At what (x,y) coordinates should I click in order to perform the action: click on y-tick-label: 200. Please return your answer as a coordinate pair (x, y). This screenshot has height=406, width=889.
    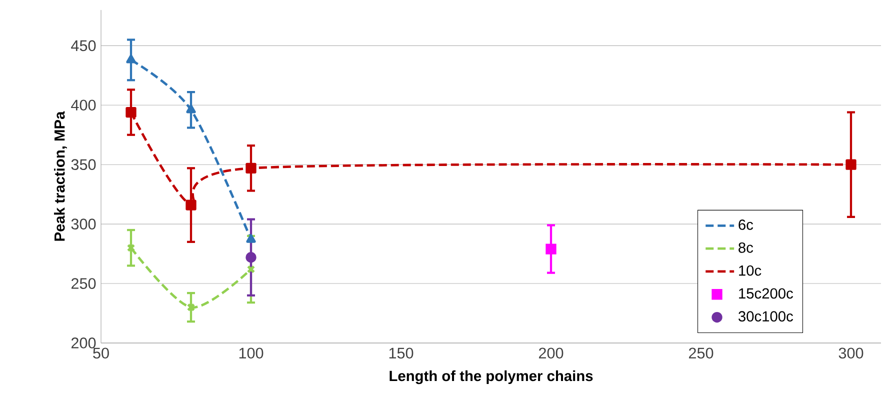
    Looking at the image, I should click on (83, 343).